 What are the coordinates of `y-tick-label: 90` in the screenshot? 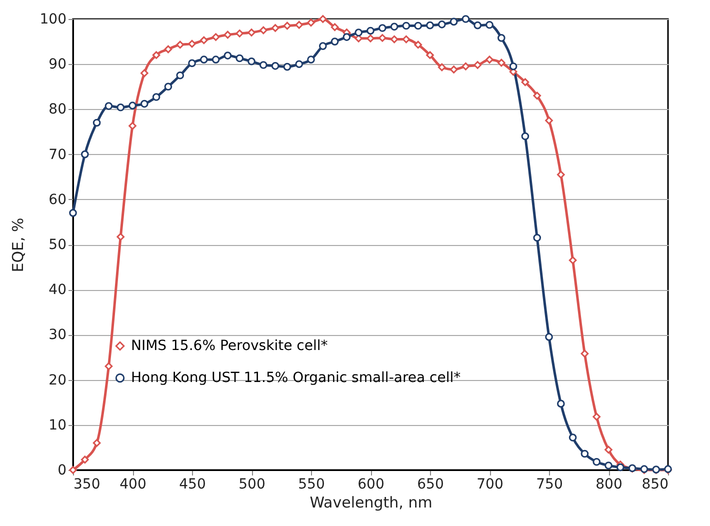 It's located at (57, 64).